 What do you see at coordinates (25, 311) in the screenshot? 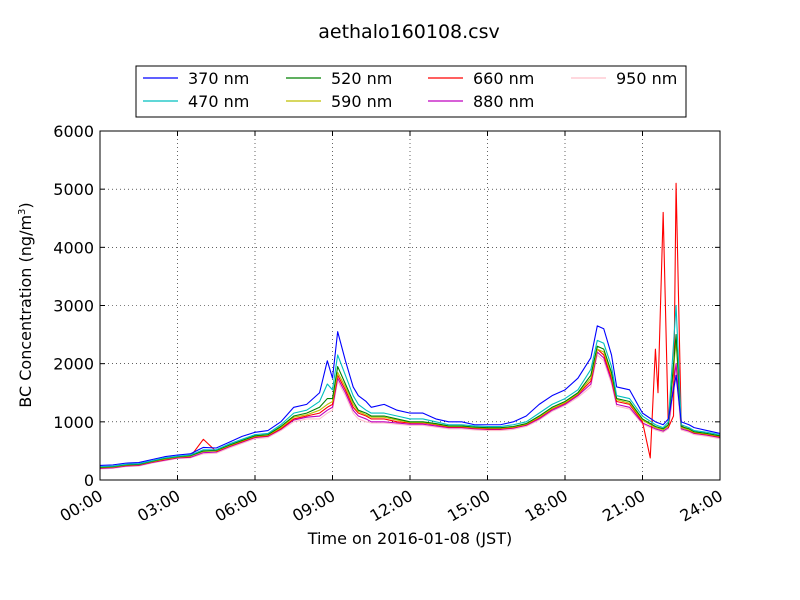
I see `y-axis-label-main: BC Concentration (ng/m` at bounding box center [25, 311].